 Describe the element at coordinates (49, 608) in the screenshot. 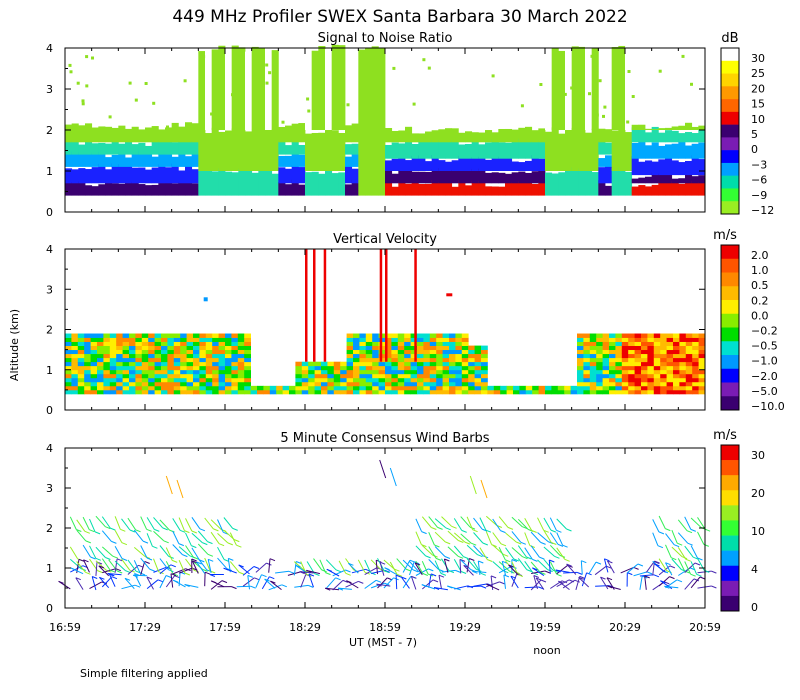

I see `y-tick-label: 0` at that location.